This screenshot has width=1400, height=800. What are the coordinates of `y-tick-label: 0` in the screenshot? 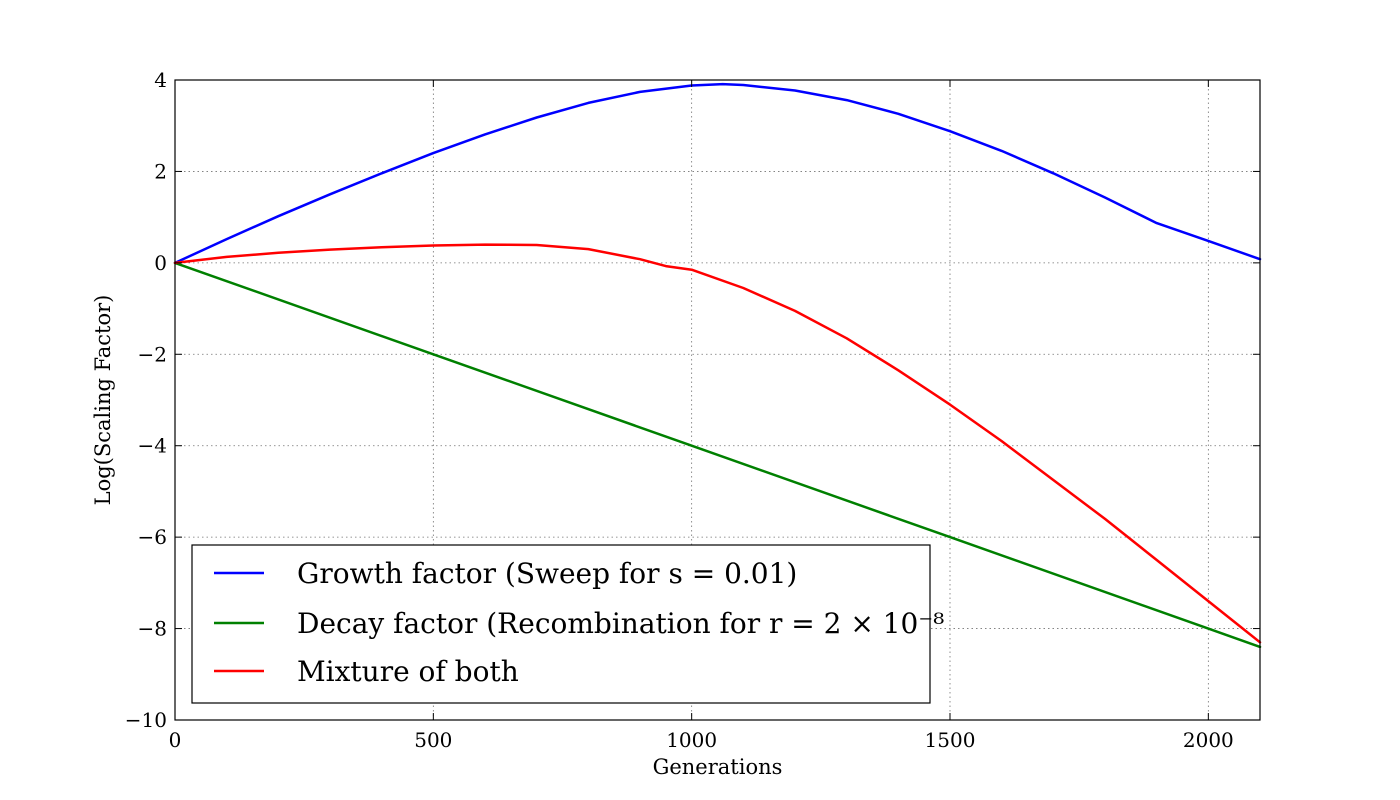 It's located at (160, 263).